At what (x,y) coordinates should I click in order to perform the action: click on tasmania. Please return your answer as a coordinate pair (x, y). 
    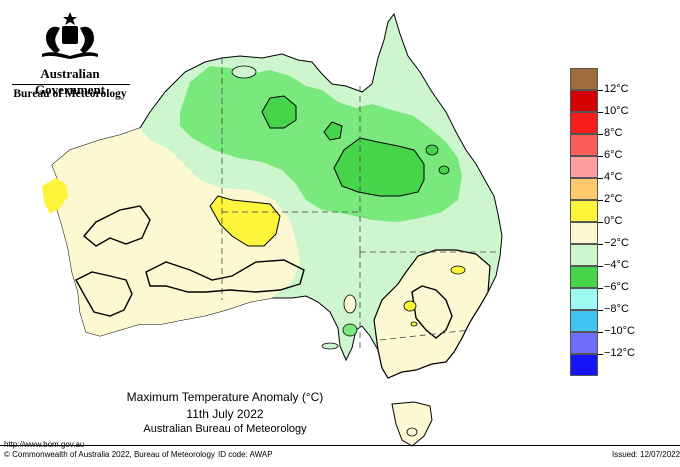
    Looking at the image, I should click on (412, 424).